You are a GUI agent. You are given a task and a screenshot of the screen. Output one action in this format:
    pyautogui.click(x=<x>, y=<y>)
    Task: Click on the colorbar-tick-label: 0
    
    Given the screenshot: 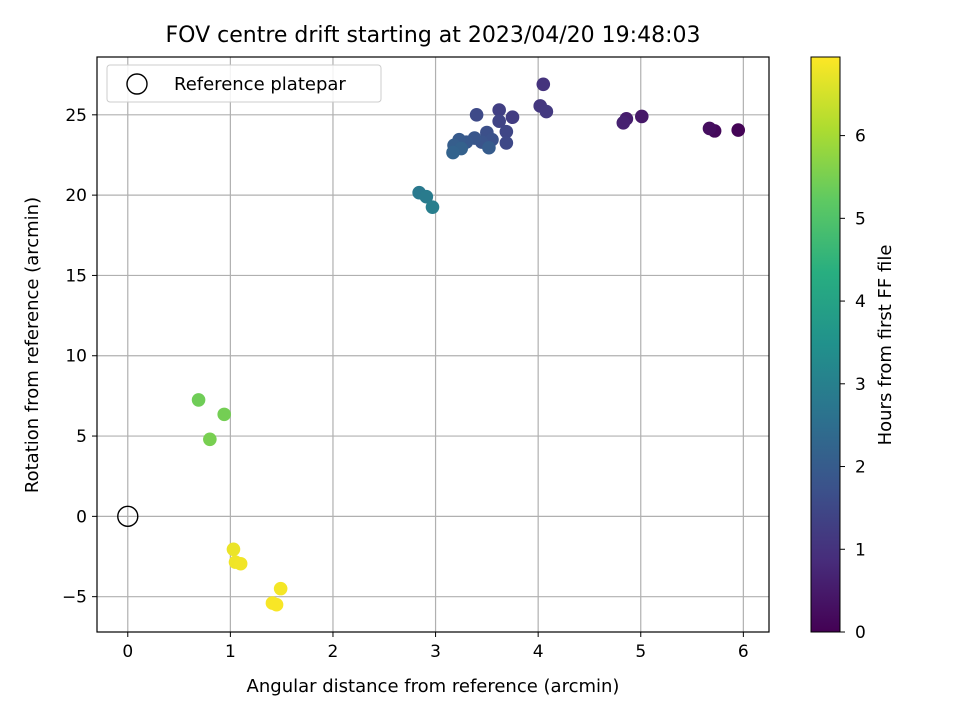 What is the action you would take?
    pyautogui.click(x=860, y=633)
    